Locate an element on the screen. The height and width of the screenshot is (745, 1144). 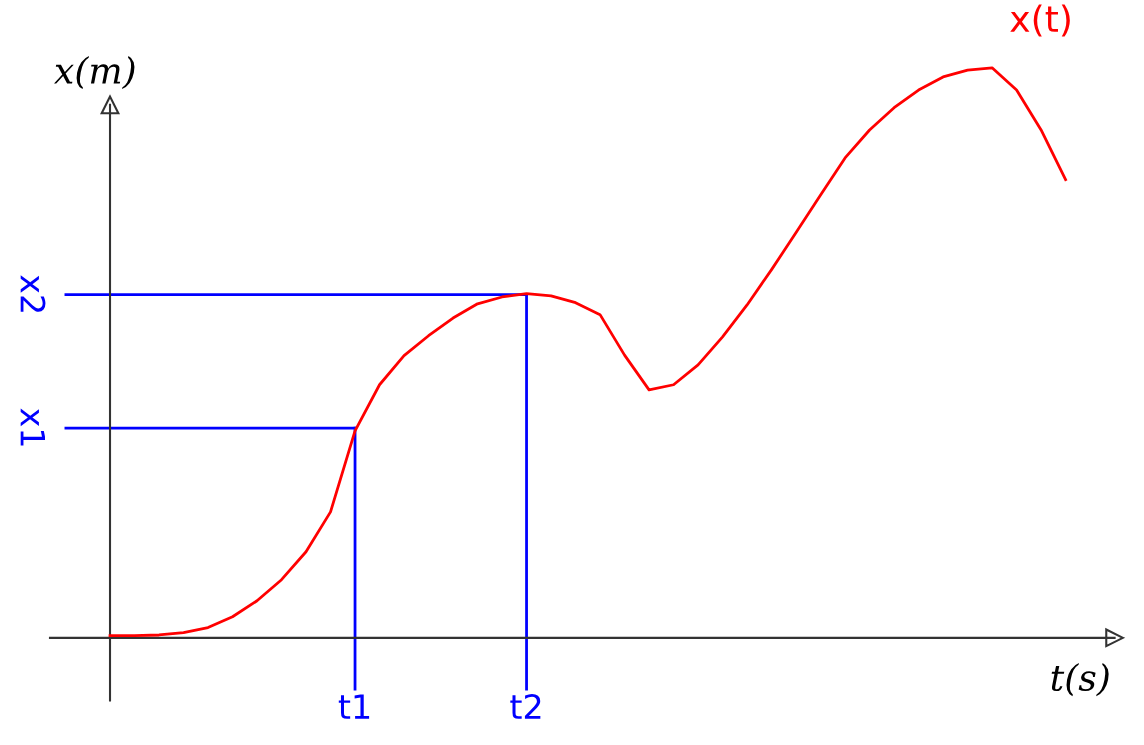
ref-line-label: x1 is located at coordinates (32, 427).